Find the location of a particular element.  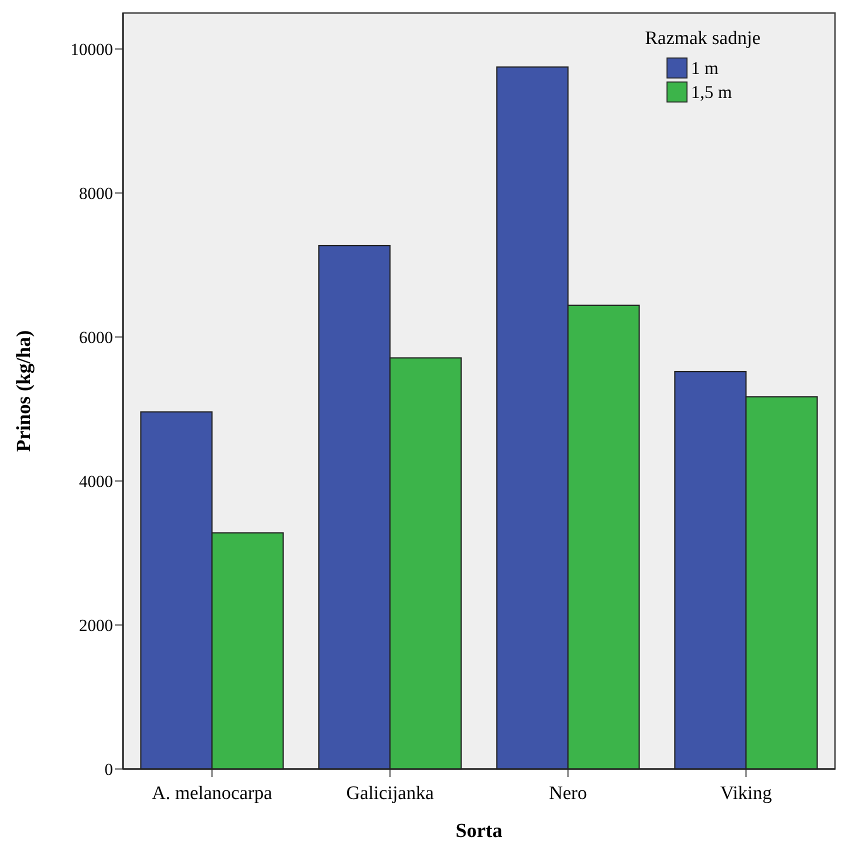

y-tick-label: 4000 is located at coordinates (96, 481).